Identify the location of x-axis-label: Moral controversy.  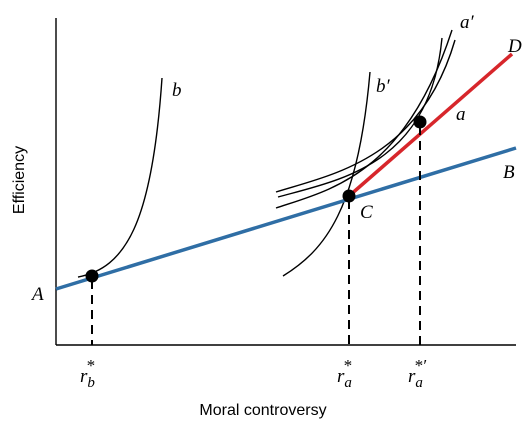
(262, 410).